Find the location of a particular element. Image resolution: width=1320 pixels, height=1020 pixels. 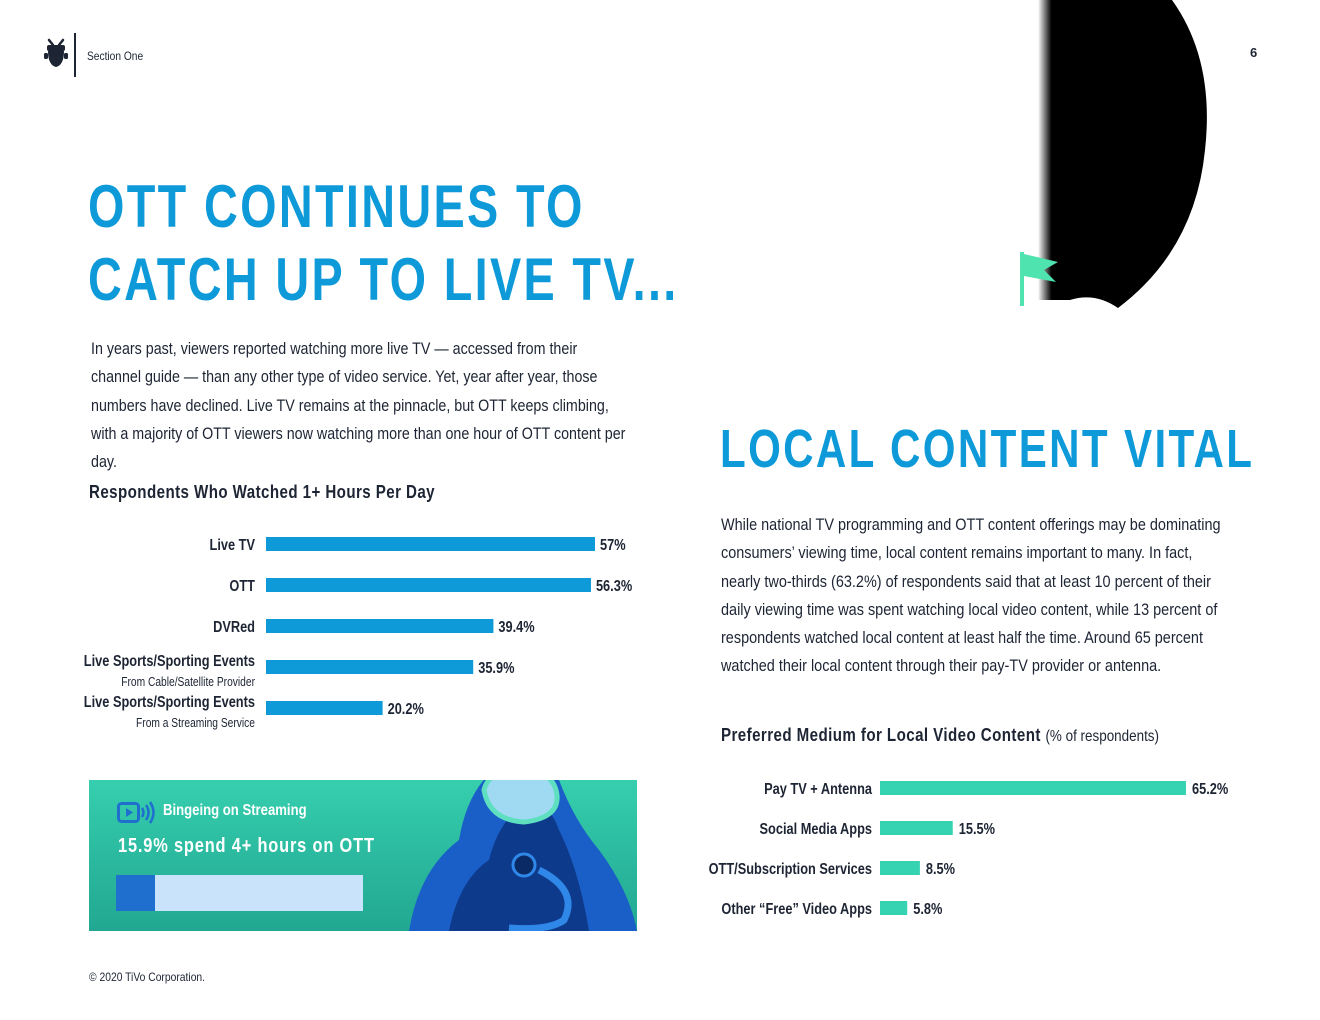

category-label-0: Pay TV + Antenna is located at coordinates (818, 790).